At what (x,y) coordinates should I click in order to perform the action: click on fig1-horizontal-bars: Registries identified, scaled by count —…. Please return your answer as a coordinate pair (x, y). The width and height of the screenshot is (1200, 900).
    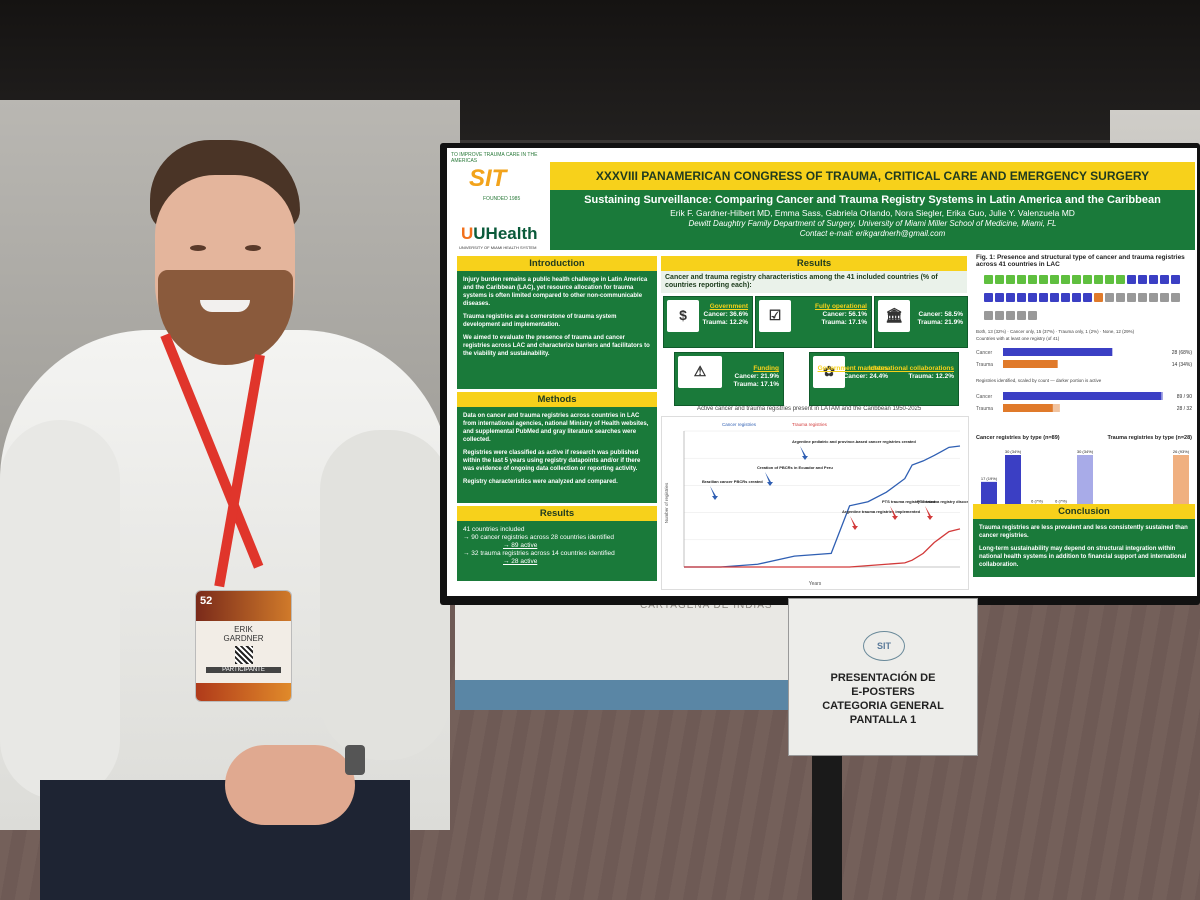
    Looking at the image, I should click on (1084, 380).